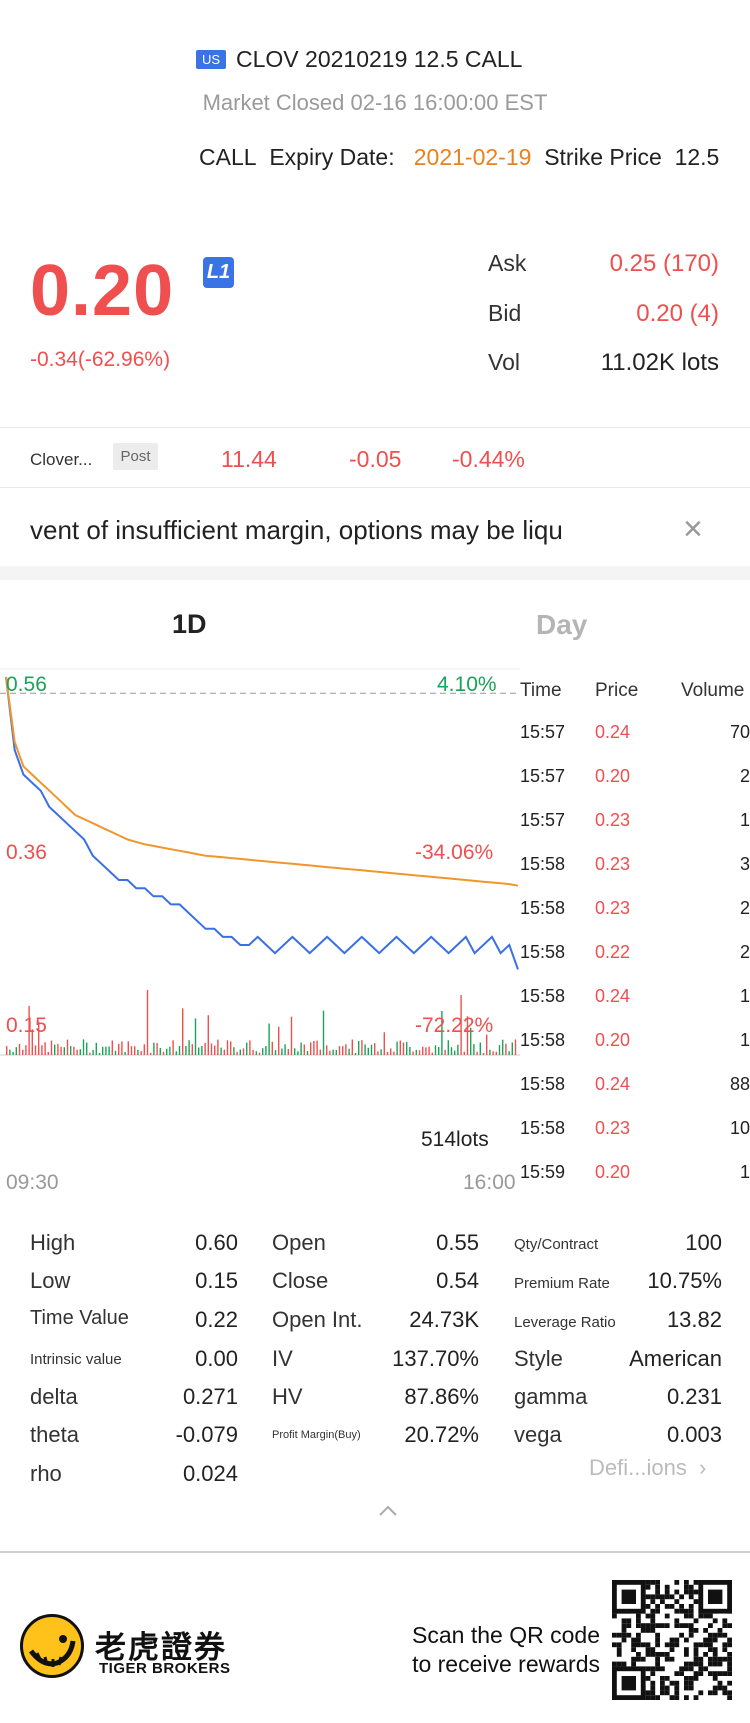 Image resolution: width=750 pixels, height=1723 pixels. Describe the element at coordinates (603, 157) in the screenshot. I see `strike-label: Strike Price` at that location.